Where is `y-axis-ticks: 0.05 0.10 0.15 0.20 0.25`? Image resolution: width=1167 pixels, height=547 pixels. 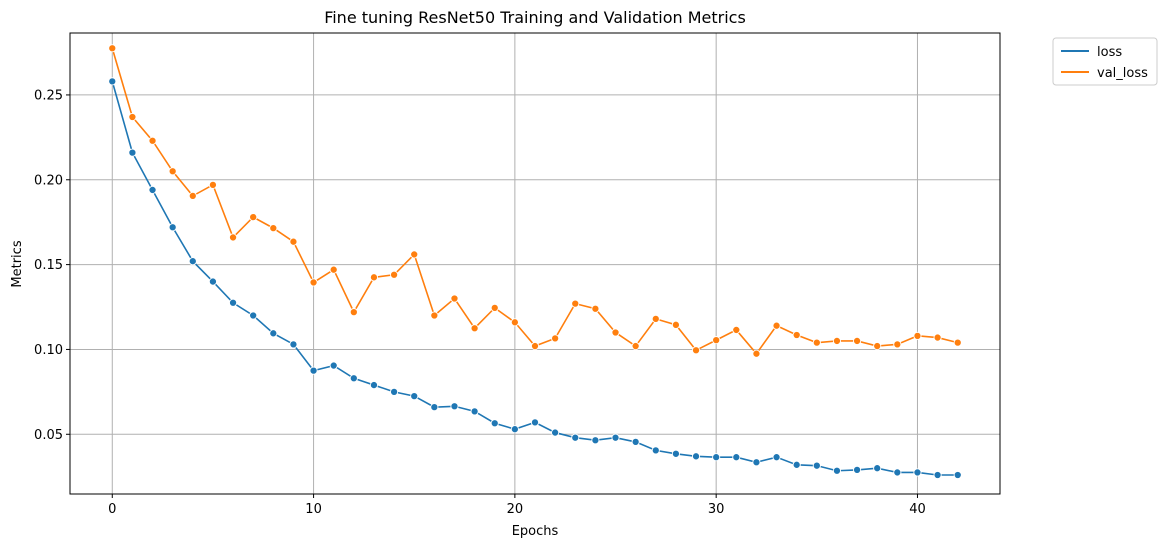
y-axis-ticks: 0.05 0.10 0.15 0.20 0.25 is located at coordinates (52, 265).